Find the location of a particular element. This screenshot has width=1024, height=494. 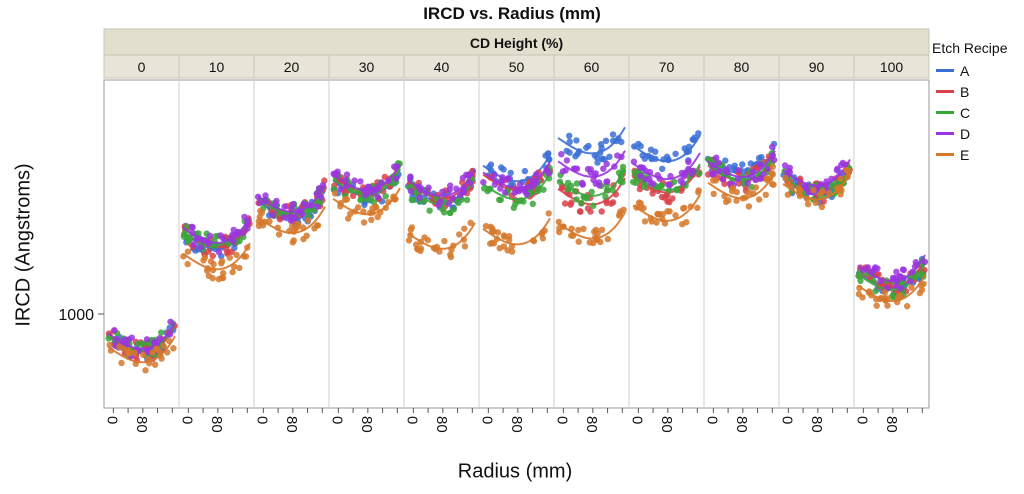

panel-label: 60 is located at coordinates (592, 67).